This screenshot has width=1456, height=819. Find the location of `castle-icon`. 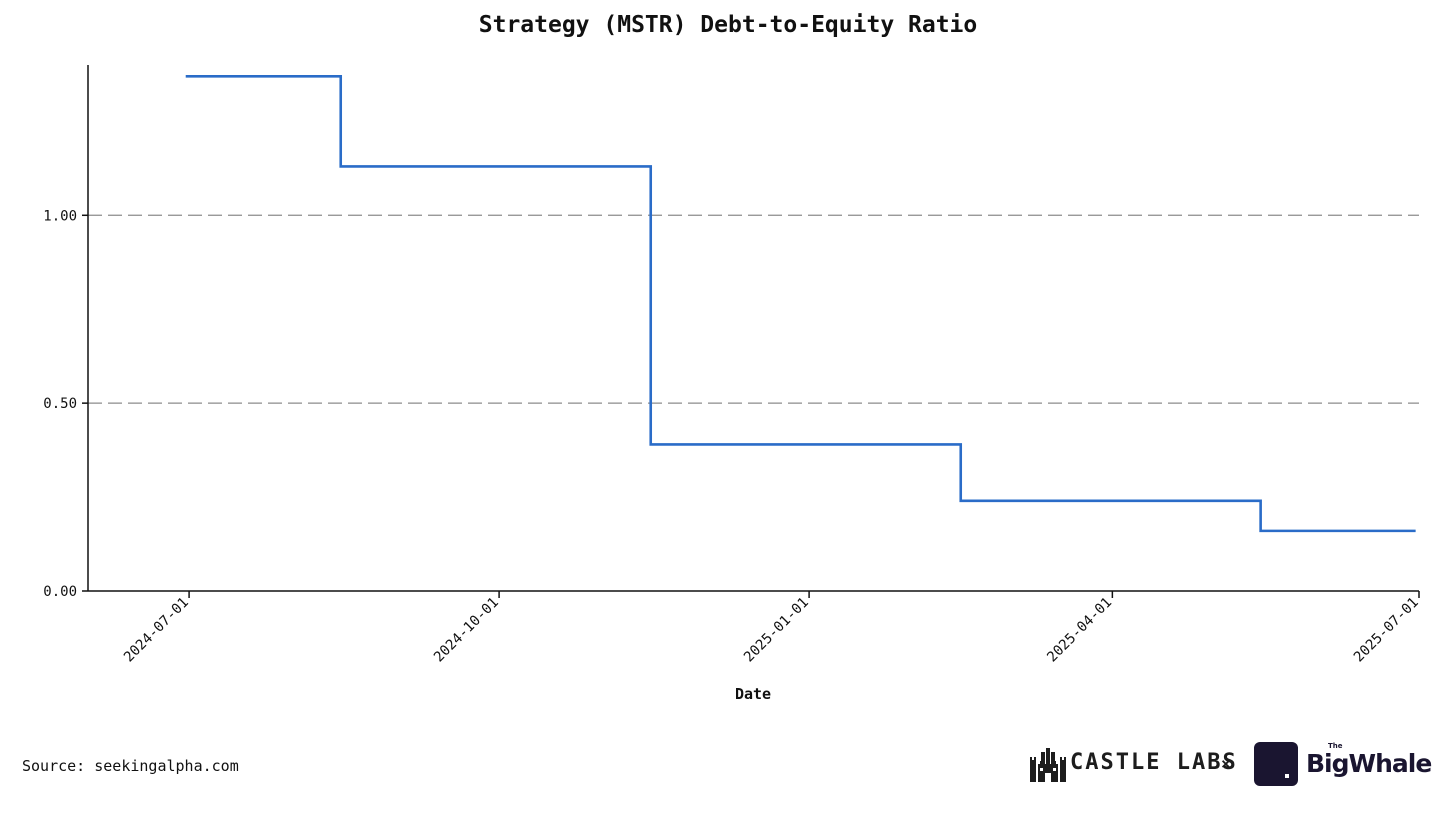

castle-icon is located at coordinates (1048, 765).